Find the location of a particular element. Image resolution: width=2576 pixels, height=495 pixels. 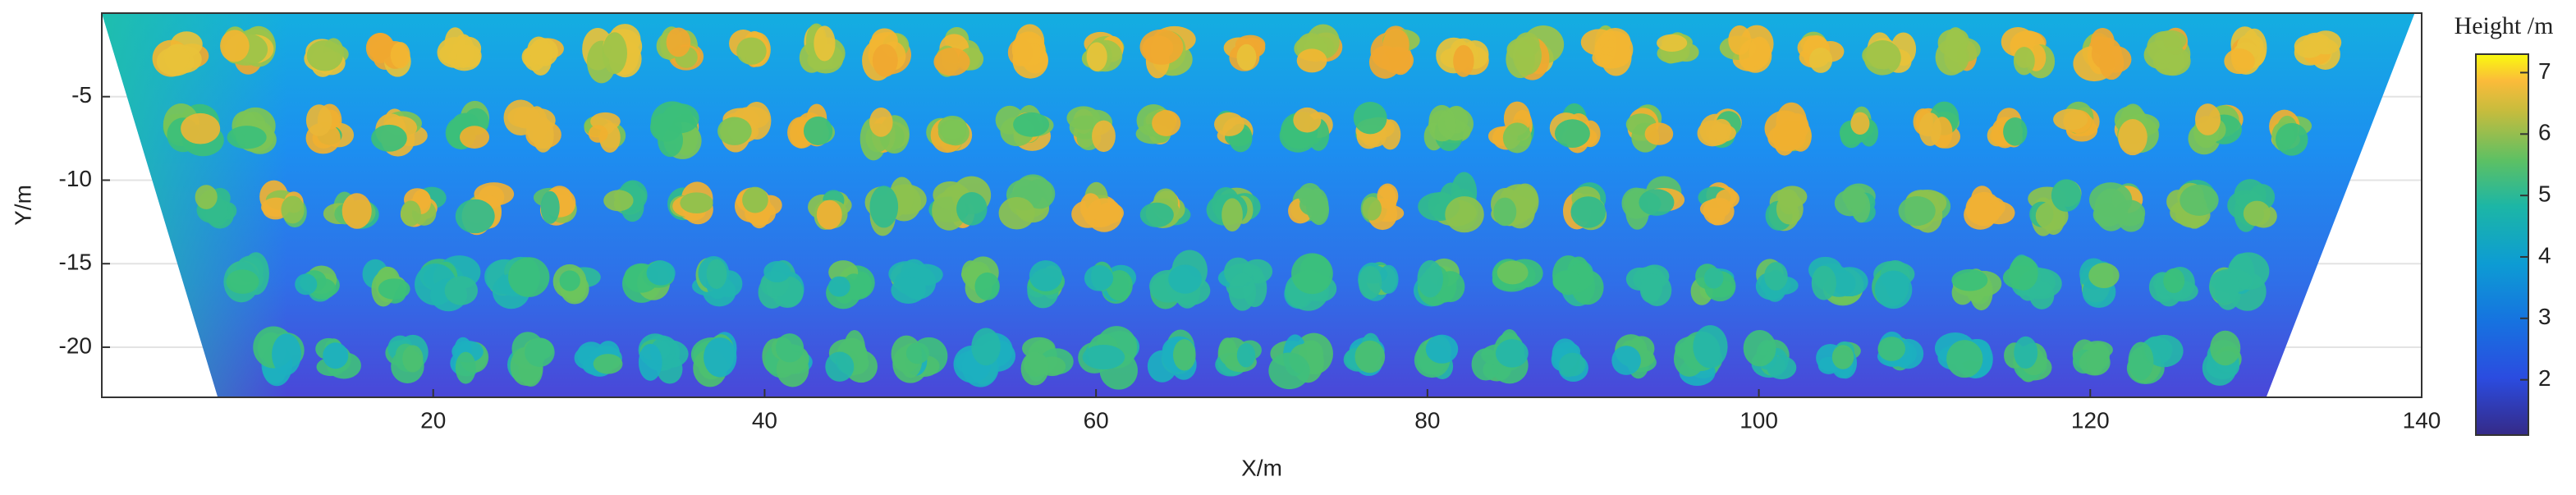

y-tick-label: -10 is located at coordinates (75, 179).